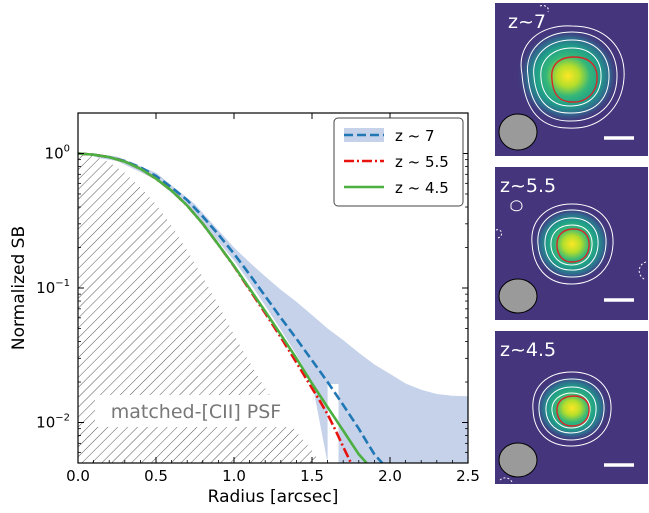 This screenshot has height=513, width=649. I want to click on x-tick-label: 1.0, so click(234, 476).